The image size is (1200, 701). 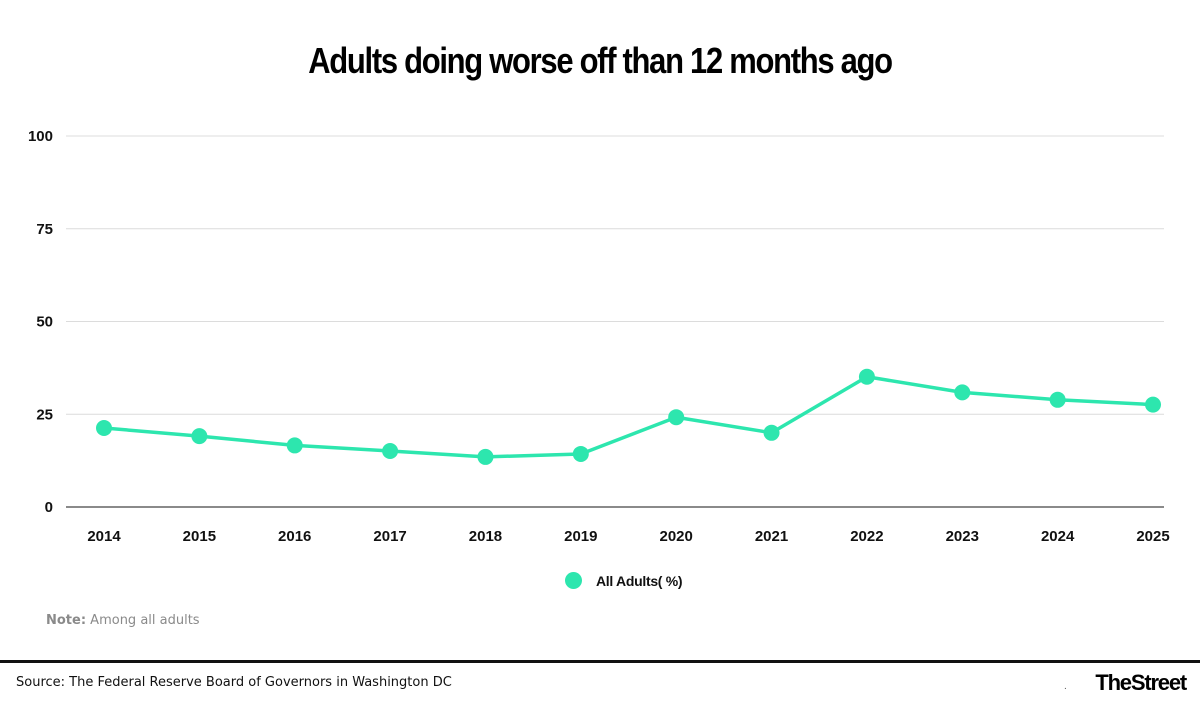 I want to click on note-text: Among all adults, so click(x=143, y=620).